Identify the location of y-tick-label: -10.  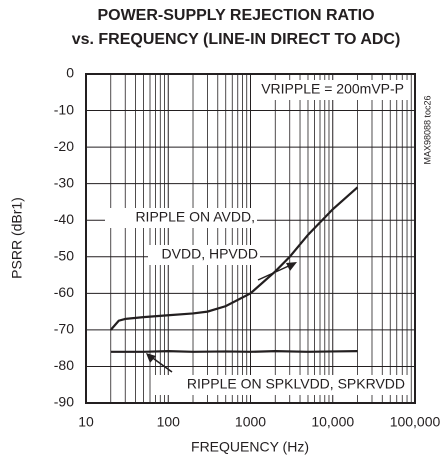
(64, 109).